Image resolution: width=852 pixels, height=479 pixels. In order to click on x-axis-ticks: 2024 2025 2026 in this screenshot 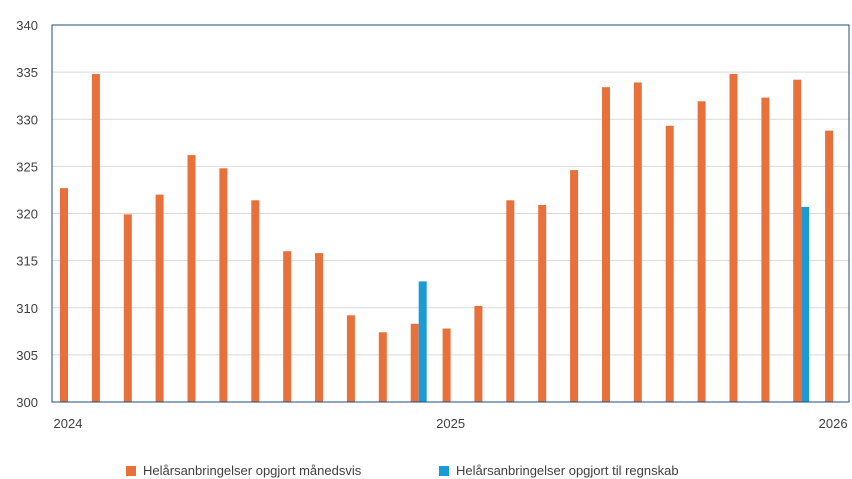, I will do `click(451, 423)`.